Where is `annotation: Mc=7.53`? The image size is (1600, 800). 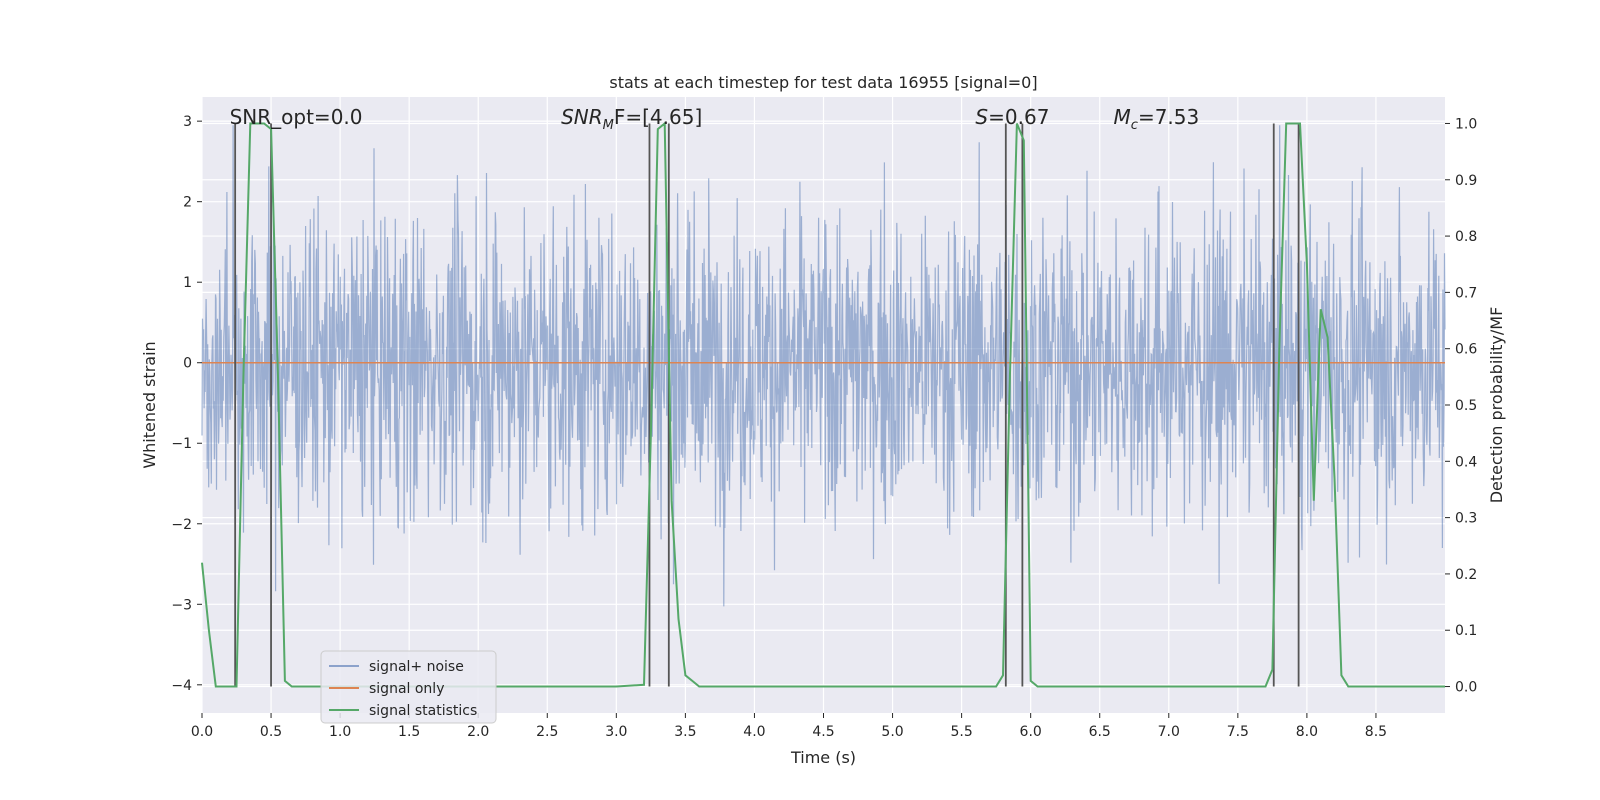
annotation: Mc=7.53 is located at coordinates (1157, 119).